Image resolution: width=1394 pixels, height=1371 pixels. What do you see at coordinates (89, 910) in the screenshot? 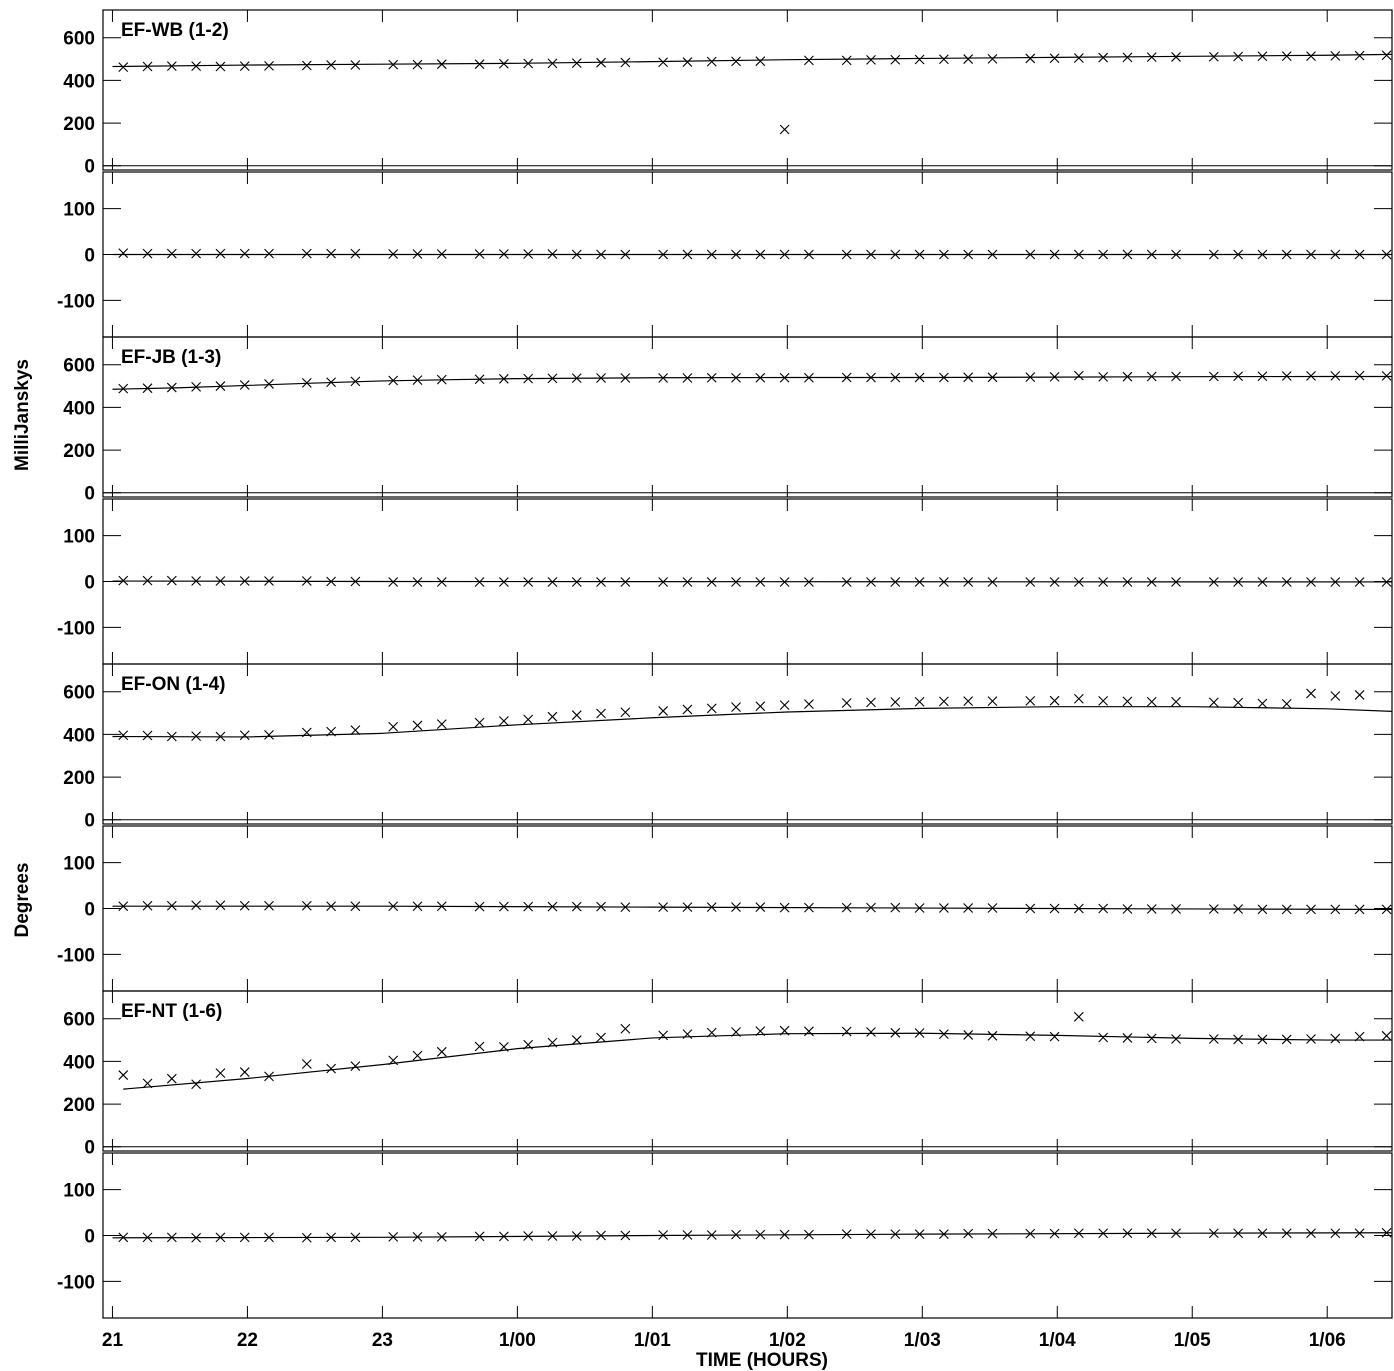
I see `phase-tick-label: 0` at bounding box center [89, 910].